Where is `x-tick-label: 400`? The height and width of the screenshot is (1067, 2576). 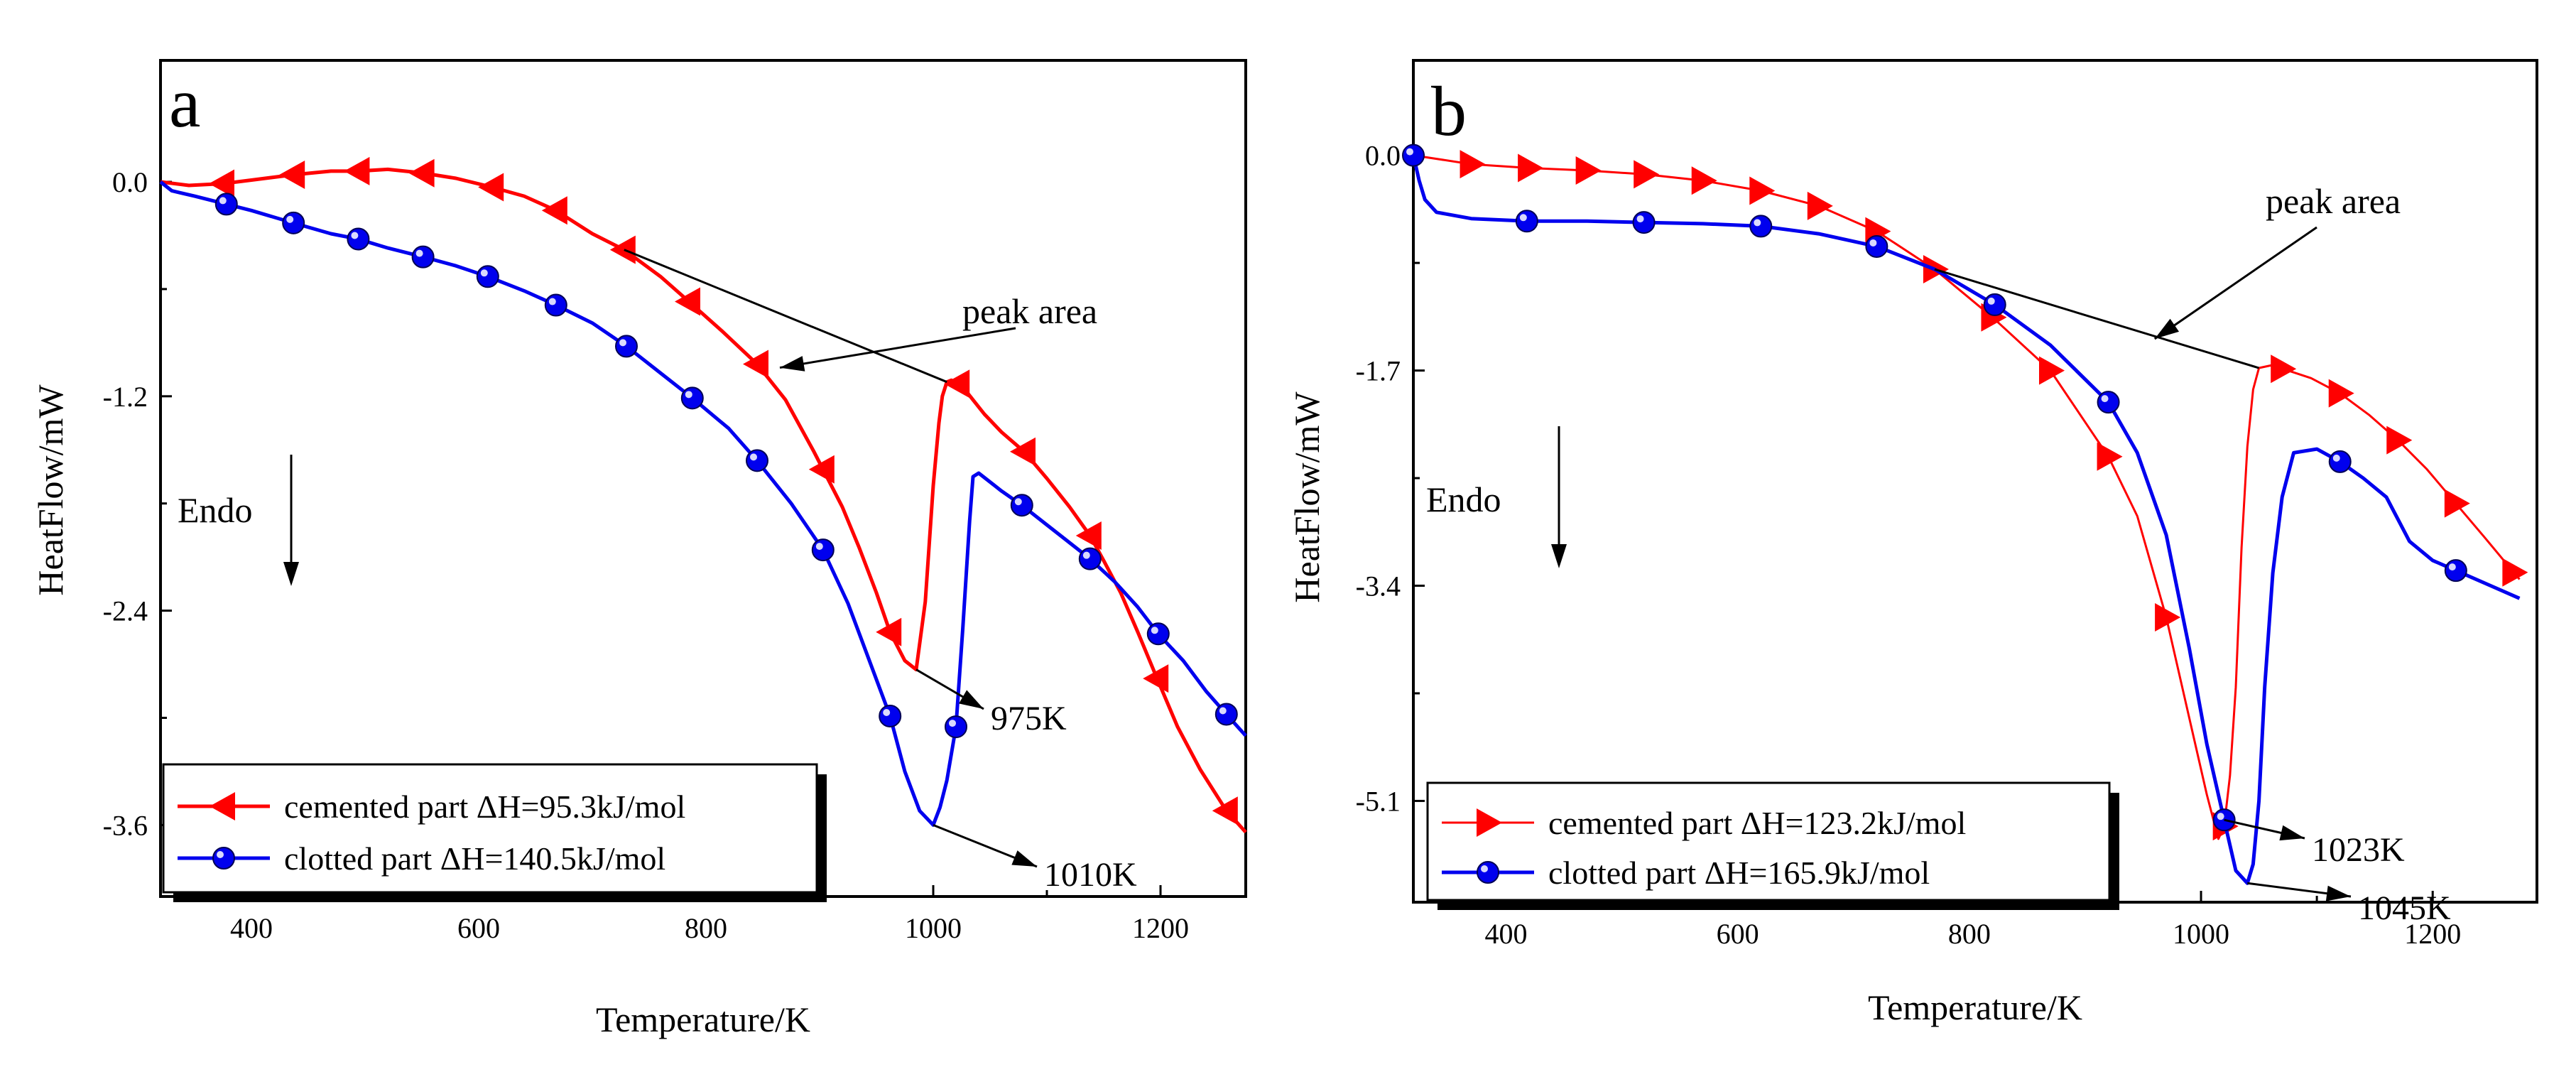
x-tick-label: 400 is located at coordinates (1505, 934).